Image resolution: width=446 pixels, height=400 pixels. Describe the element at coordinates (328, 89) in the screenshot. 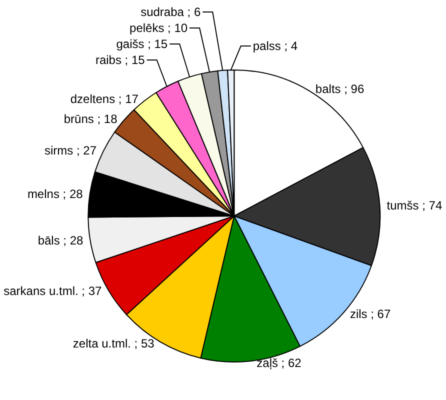

I see `slice-label: balts` at that location.